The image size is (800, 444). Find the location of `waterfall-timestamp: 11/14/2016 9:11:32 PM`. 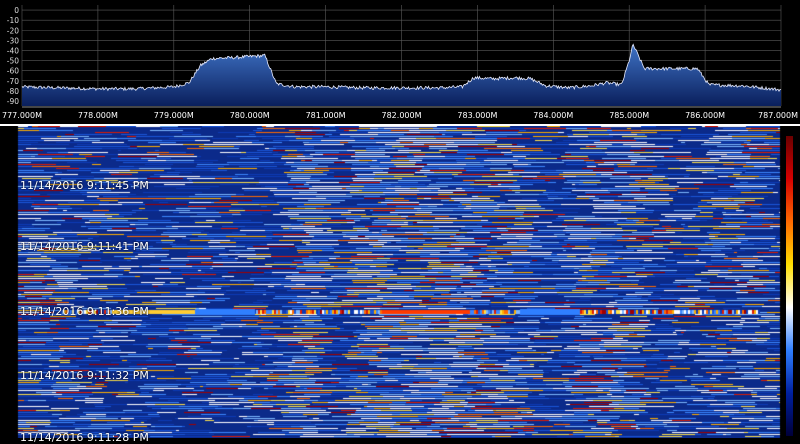

waterfall-timestamp: 11/14/2016 9:11:32 PM is located at coordinates (84, 375).